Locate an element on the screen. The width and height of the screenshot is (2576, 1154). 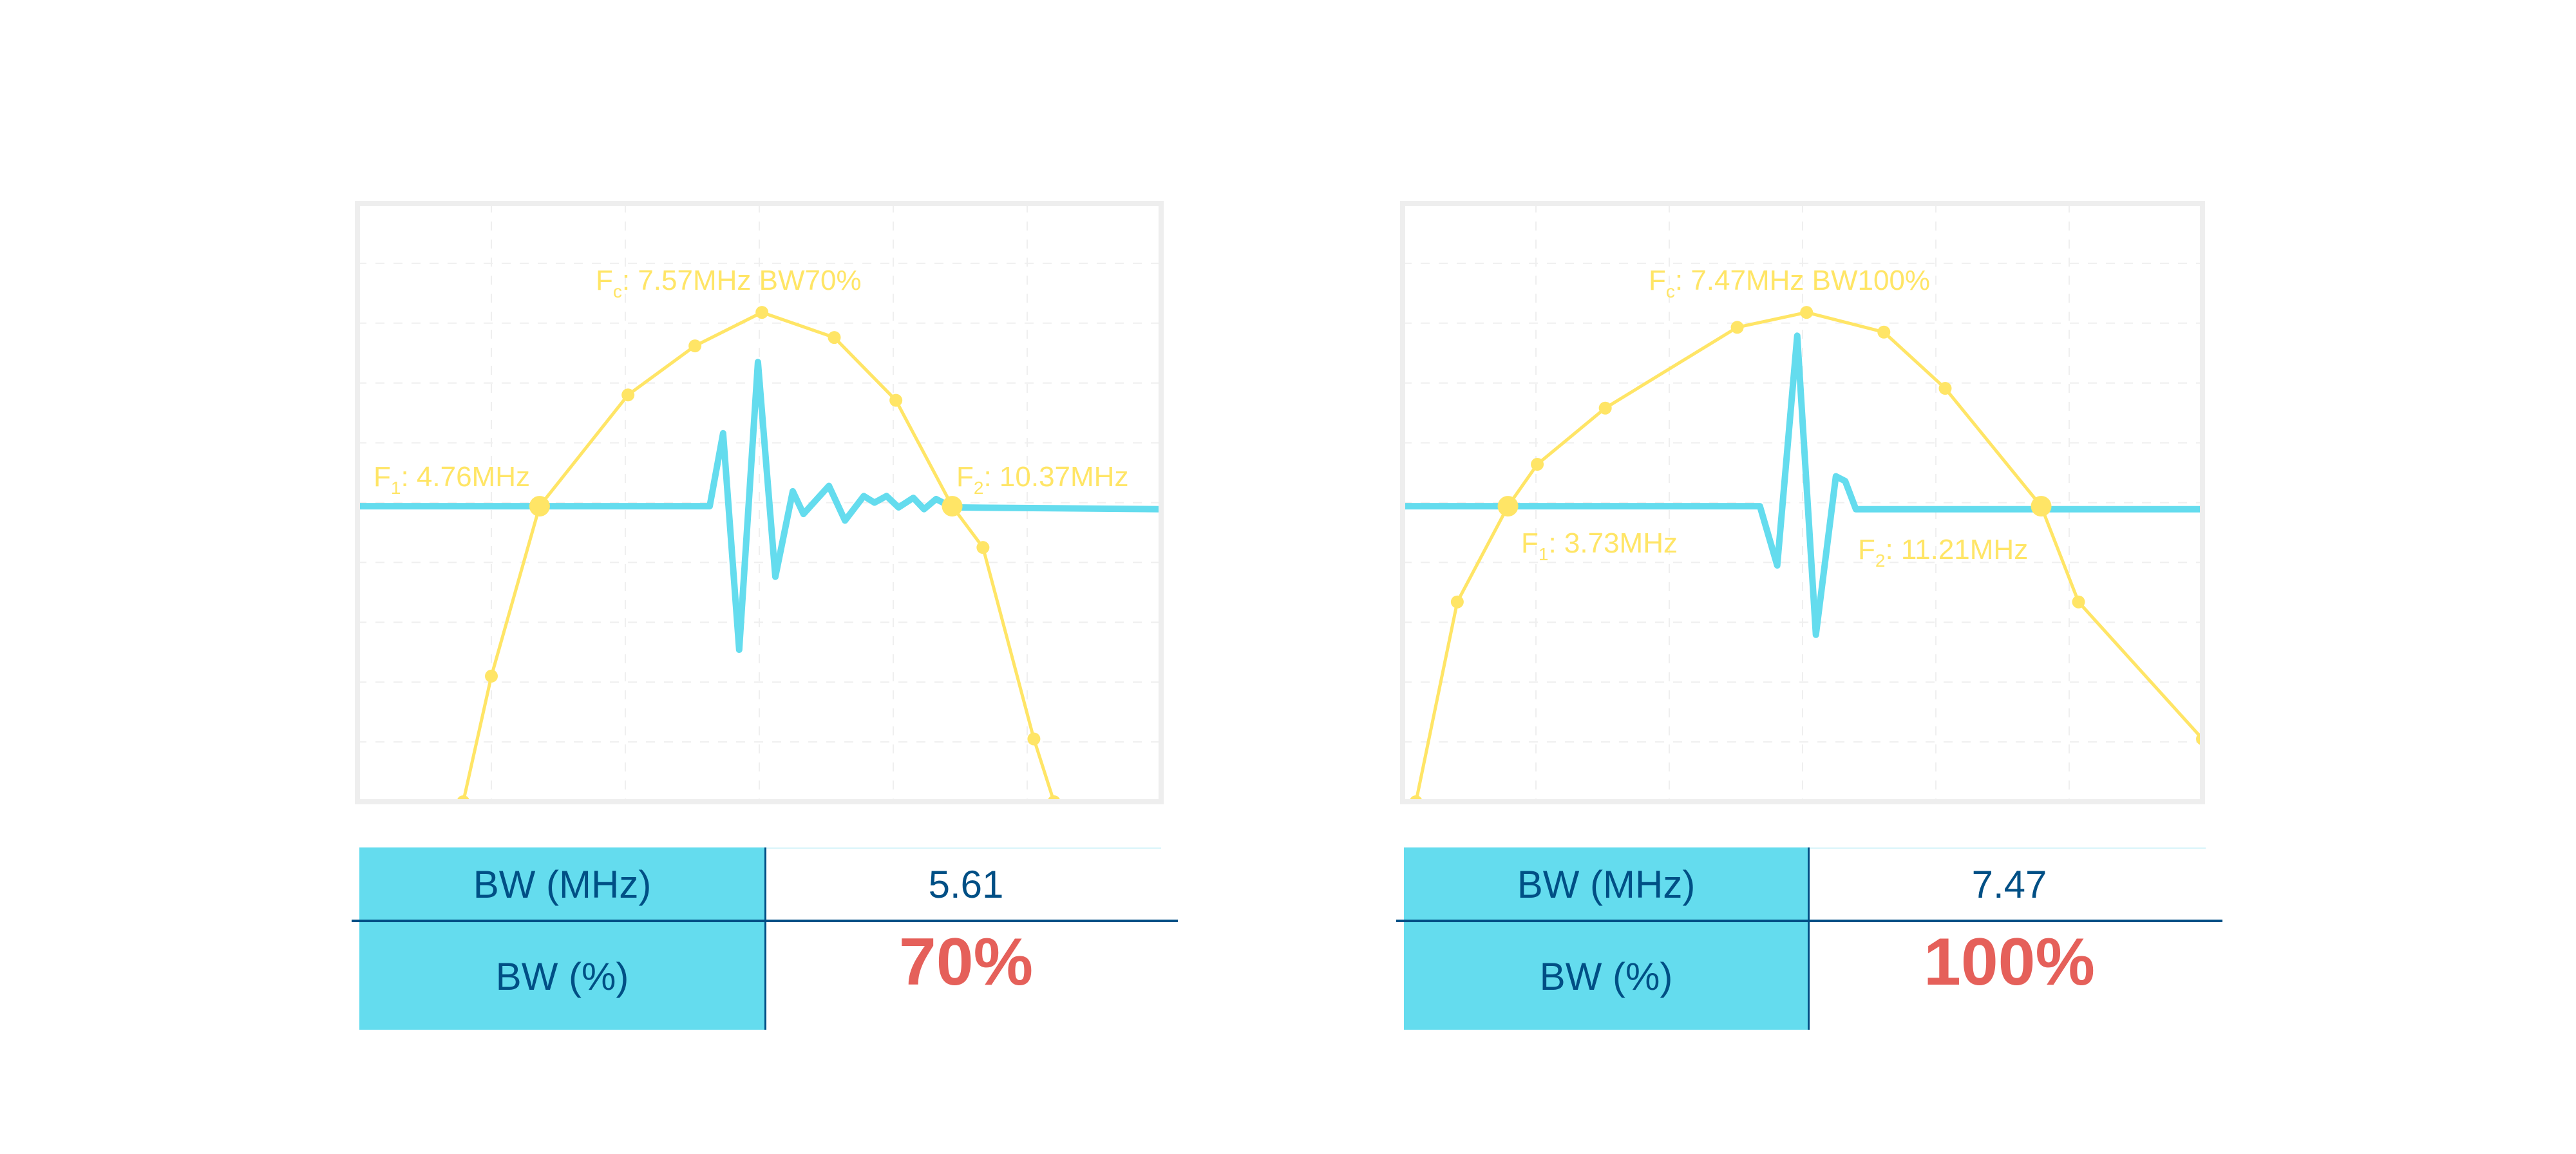
bw-percent-value: 70% is located at coordinates (966, 962).